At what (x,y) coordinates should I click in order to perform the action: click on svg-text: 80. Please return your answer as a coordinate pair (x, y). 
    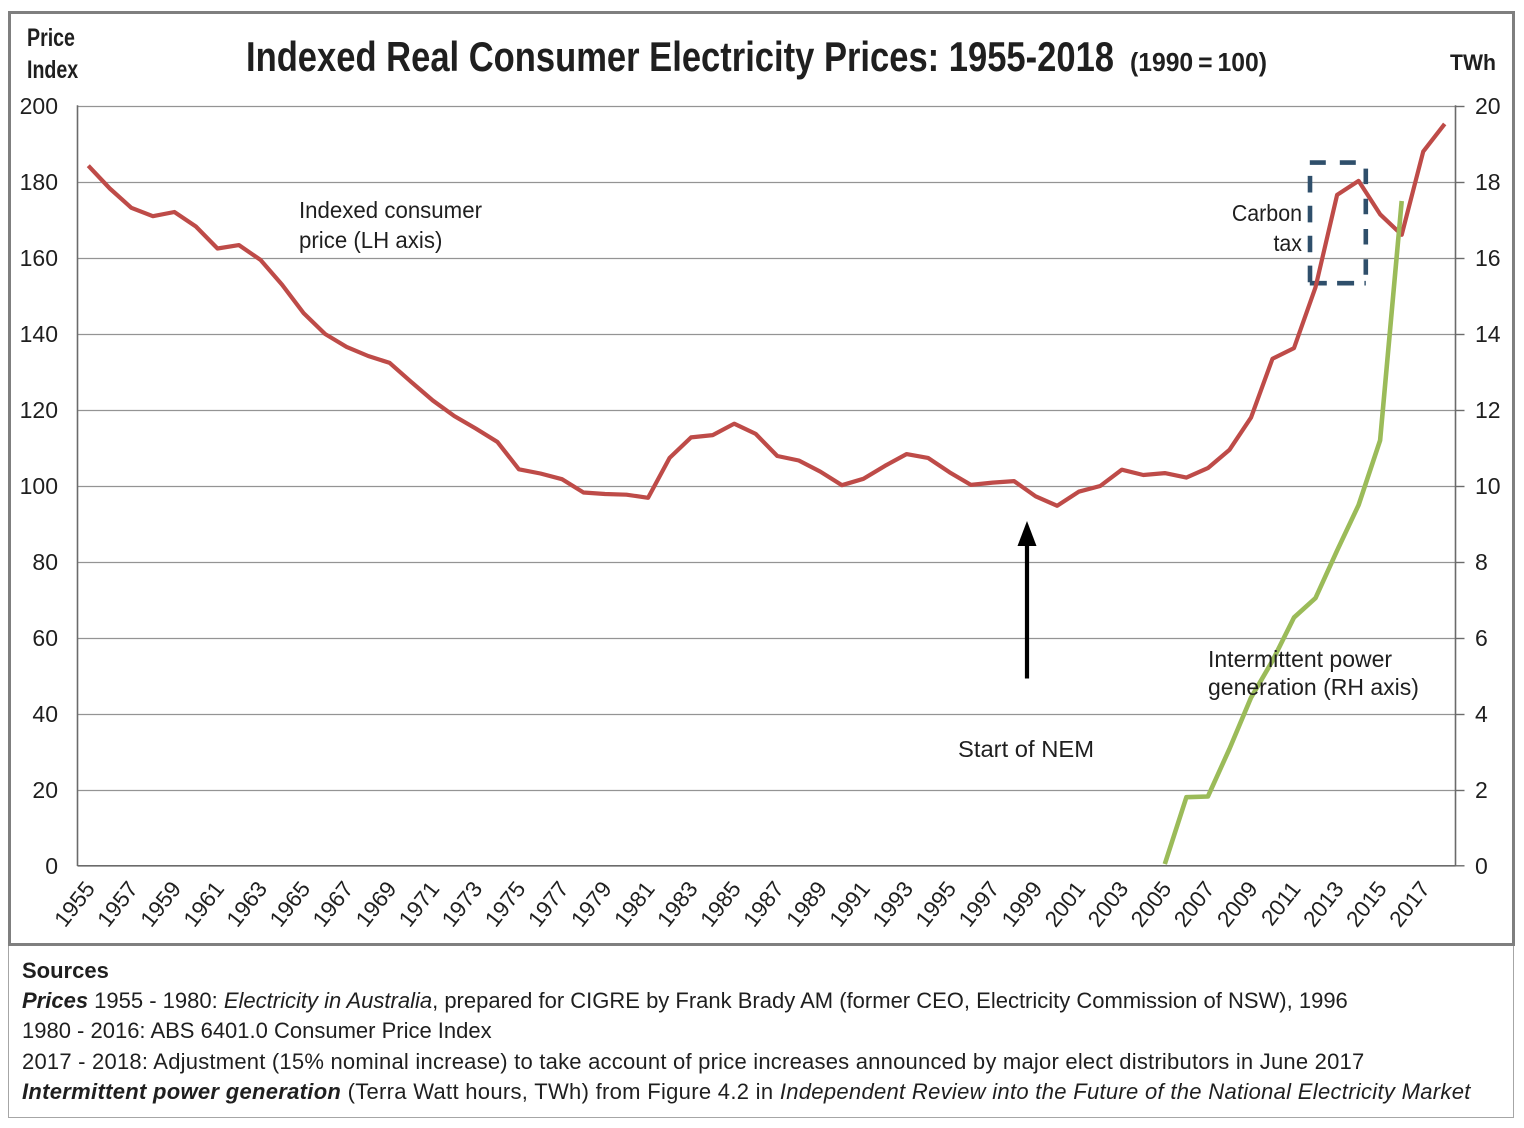
    Looking at the image, I should click on (45, 562).